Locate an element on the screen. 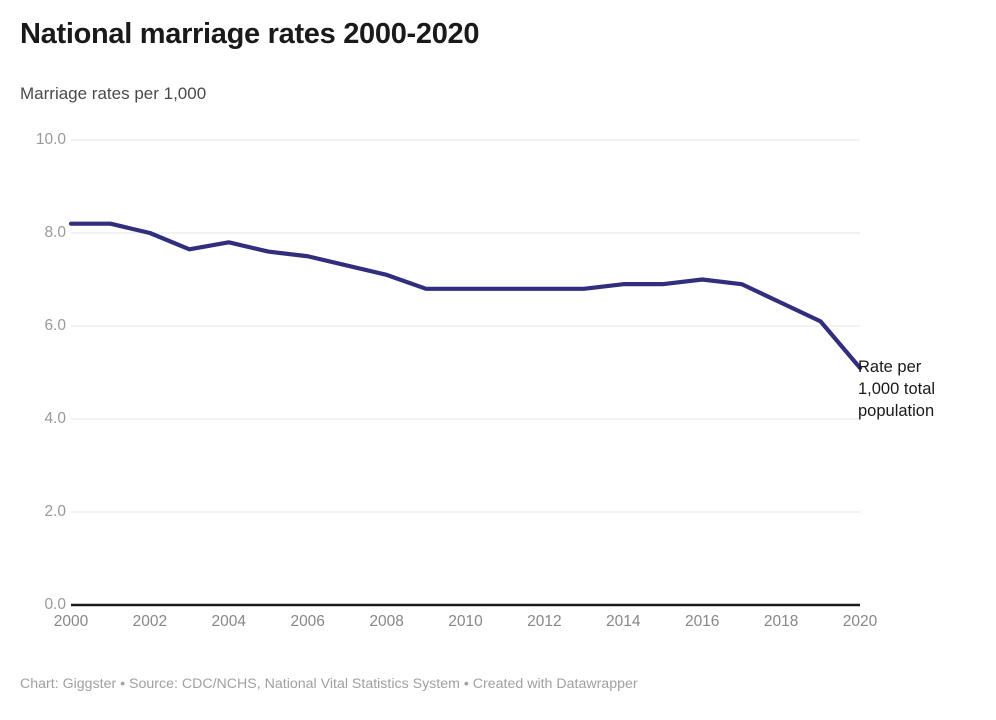 The image size is (996, 720). series-end-label-line-1: Rate per is located at coordinates (890, 367).